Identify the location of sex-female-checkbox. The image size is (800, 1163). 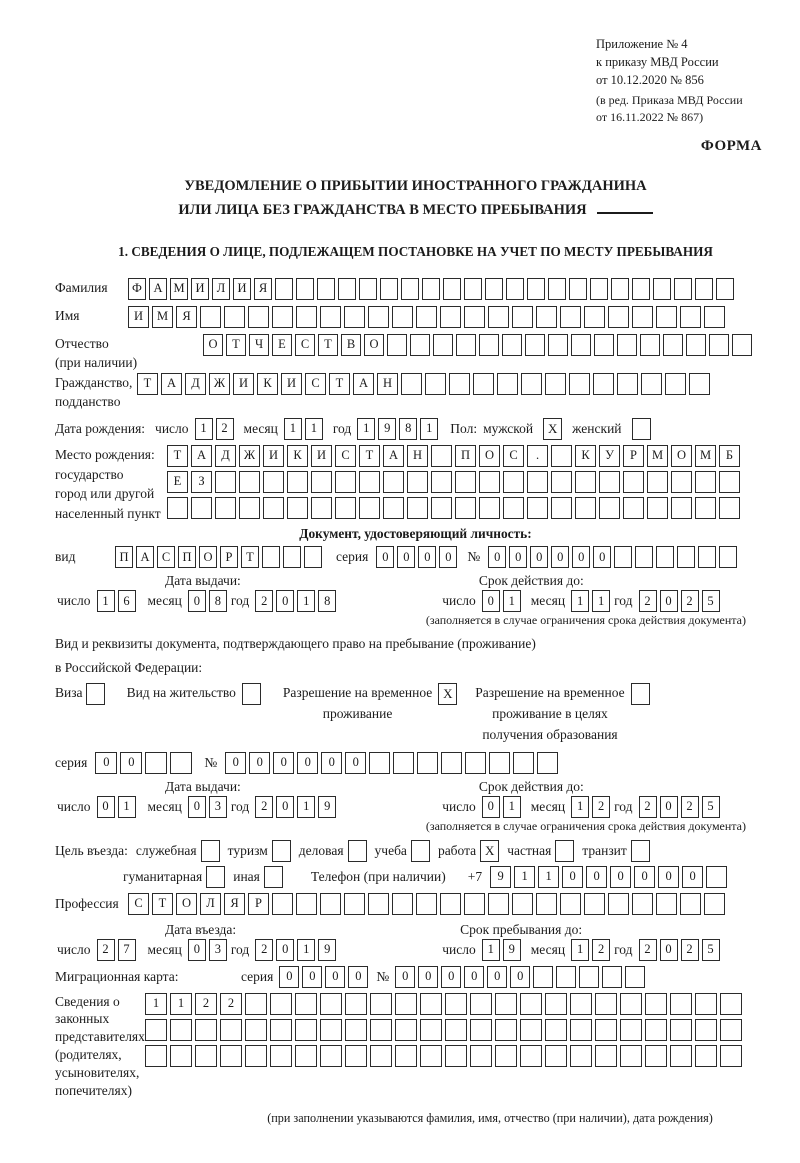
(641, 428).